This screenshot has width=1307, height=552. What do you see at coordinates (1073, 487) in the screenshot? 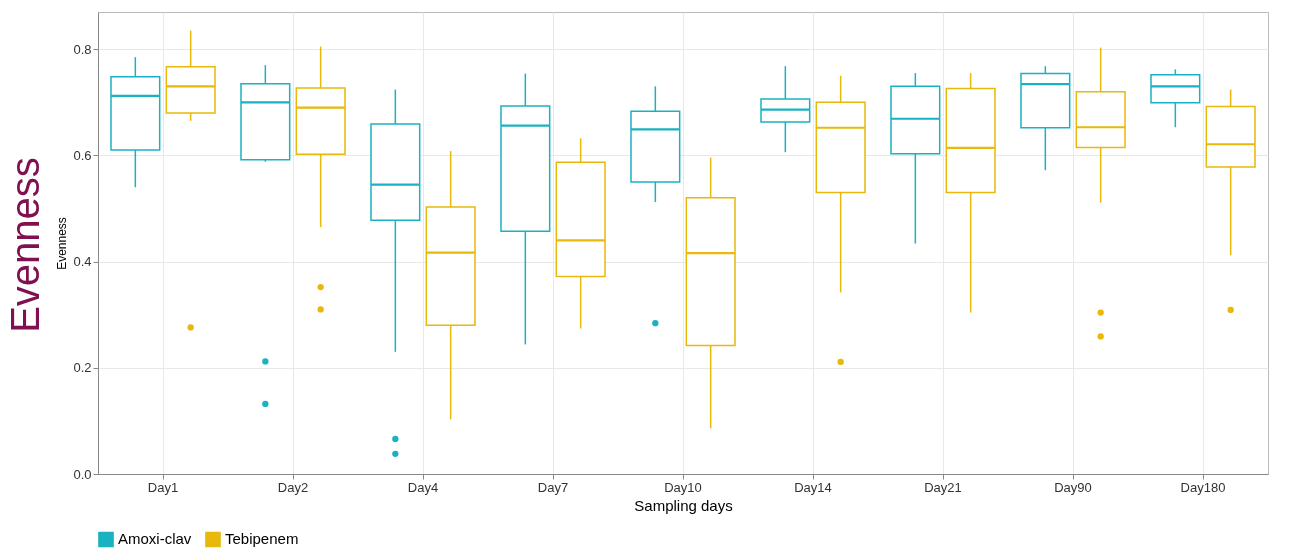
I see `x-tick-label: Day90` at bounding box center [1073, 487].